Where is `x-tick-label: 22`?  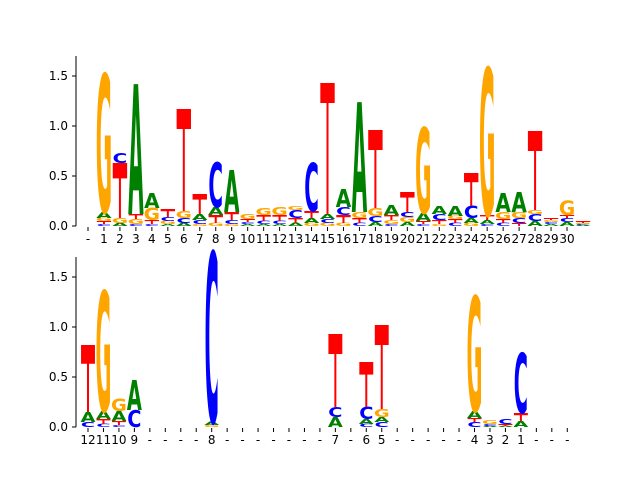
x-tick-label: 22 is located at coordinates (439, 239).